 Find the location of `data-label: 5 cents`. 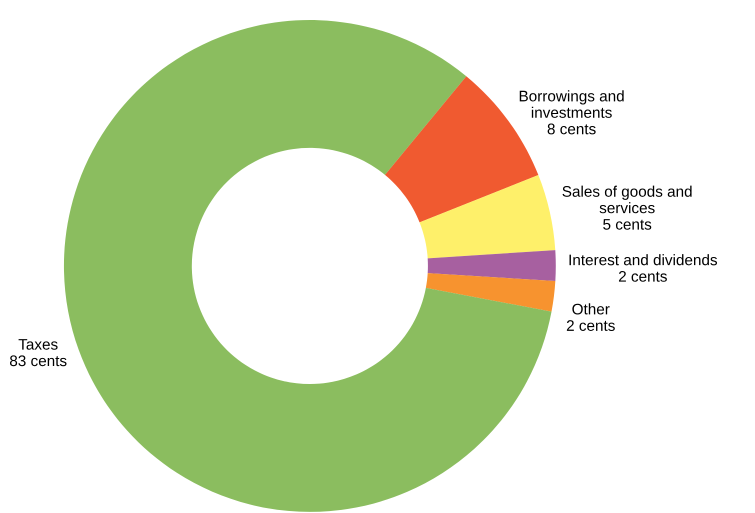

data-label: 5 cents is located at coordinates (627, 224).